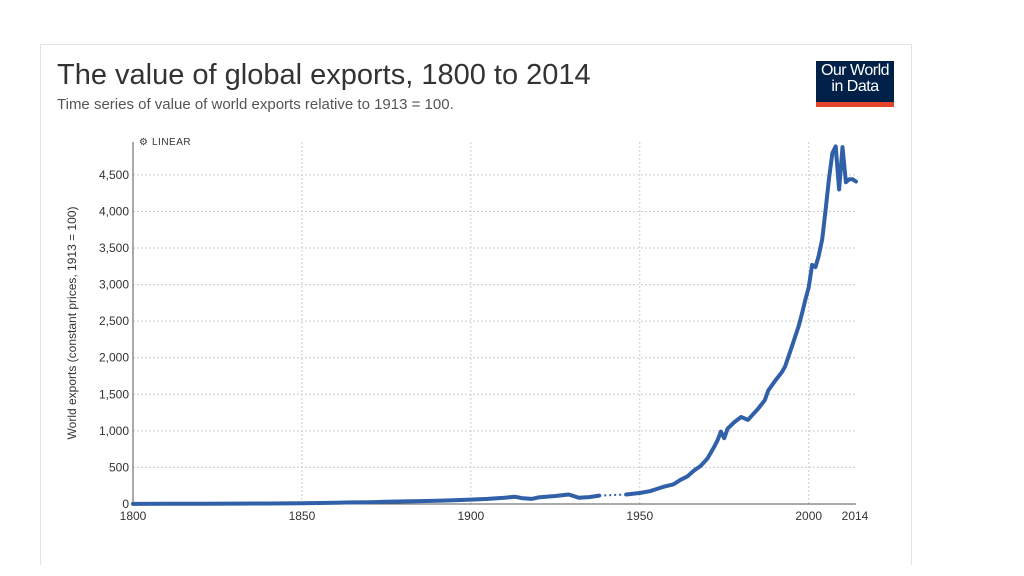  I want to click on y-tick-label: 1,000, so click(114, 431).